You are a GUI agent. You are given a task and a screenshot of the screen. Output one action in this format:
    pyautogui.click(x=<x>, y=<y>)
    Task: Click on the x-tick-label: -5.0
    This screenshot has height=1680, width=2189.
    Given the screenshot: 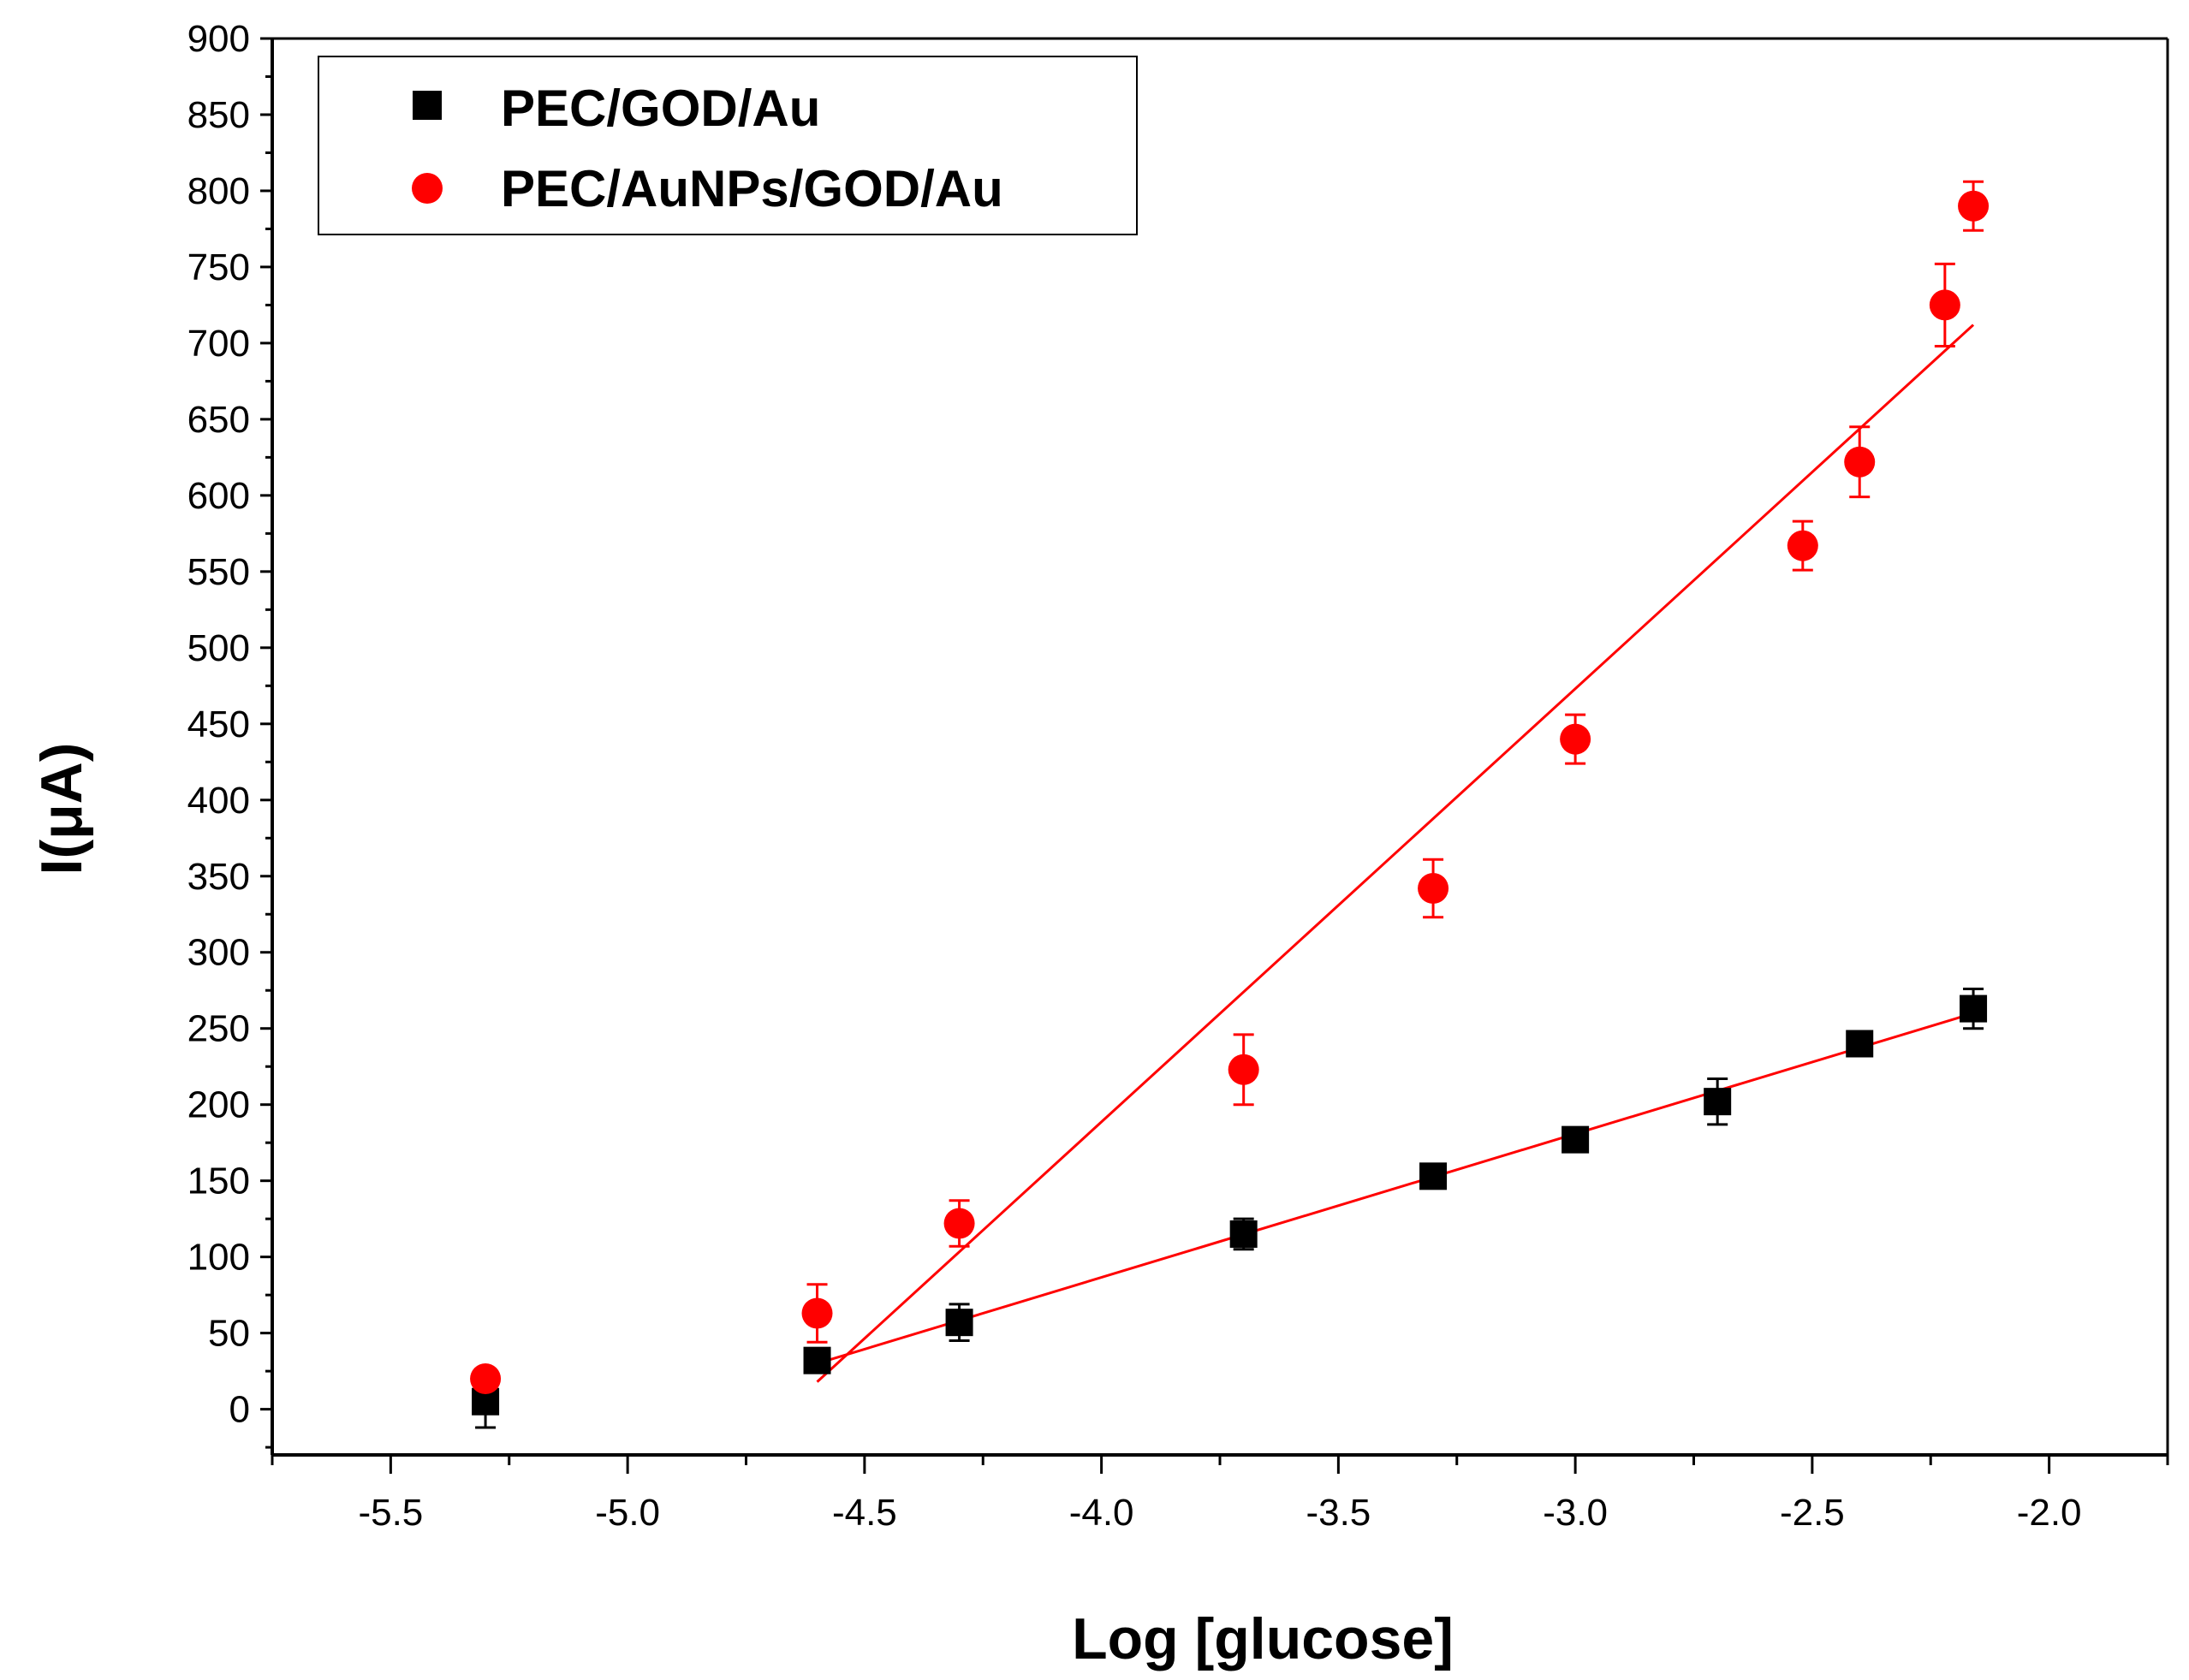 What is the action you would take?
    pyautogui.click(x=627, y=1513)
    